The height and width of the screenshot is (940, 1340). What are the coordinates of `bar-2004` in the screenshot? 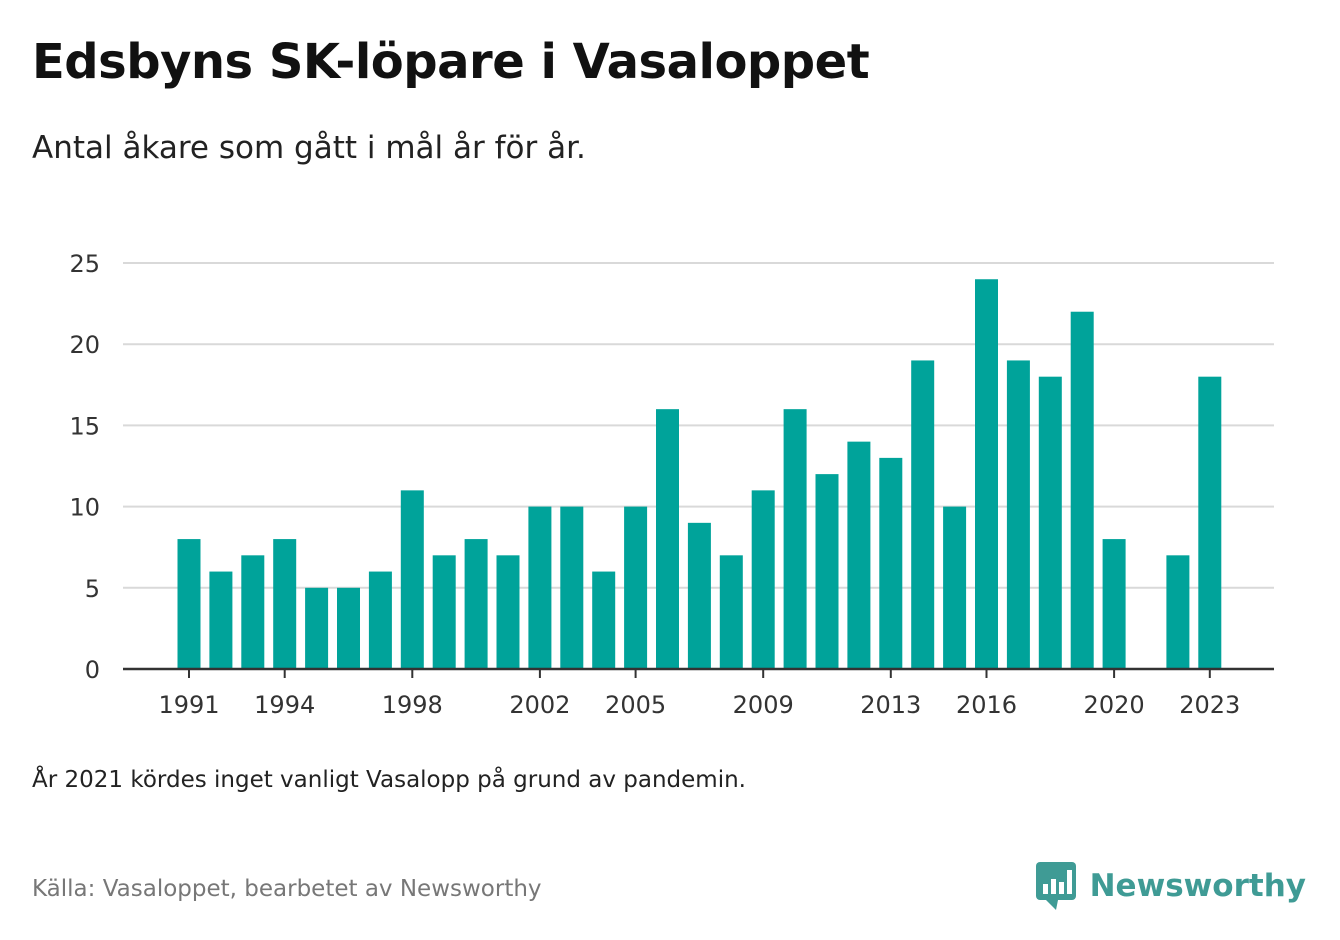 It's located at (604, 620).